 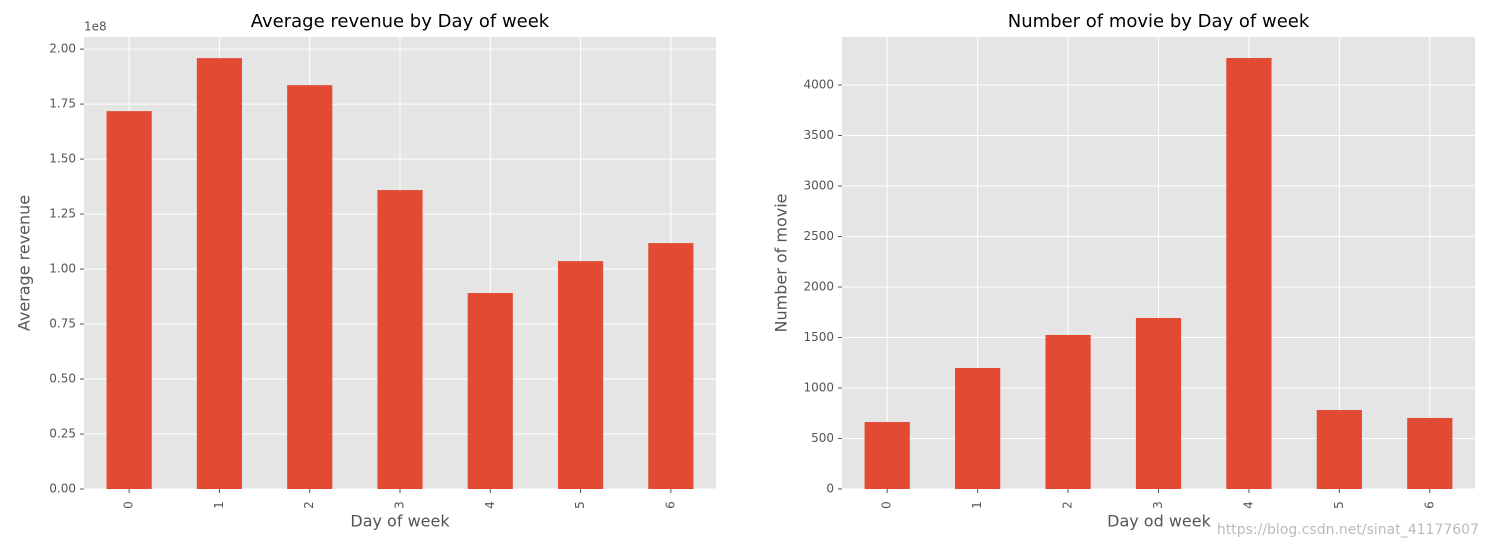 I want to click on y-tick-label: 500, so click(x=822, y=438).